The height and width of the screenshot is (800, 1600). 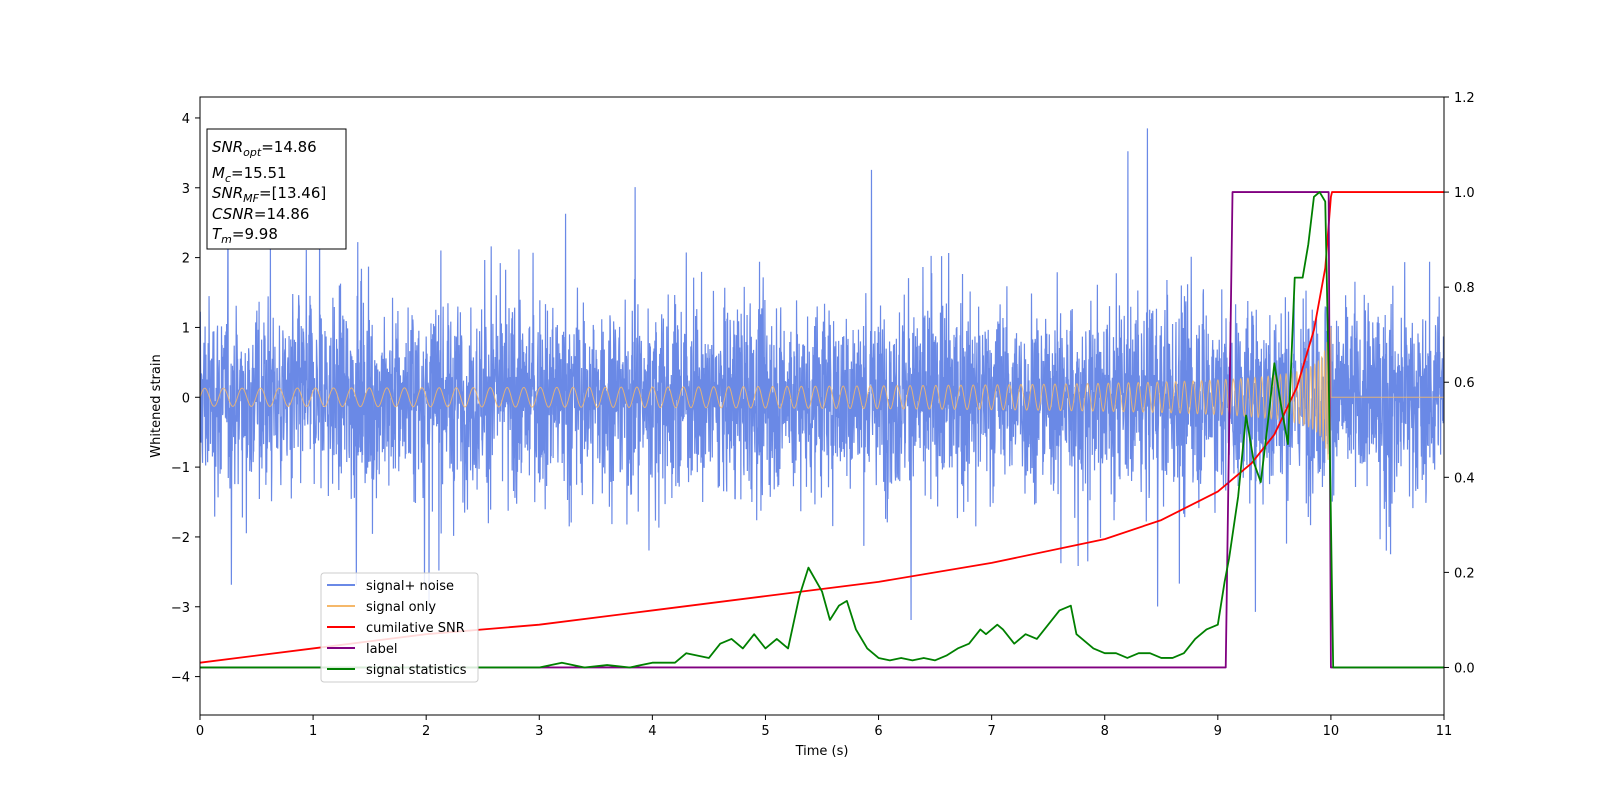 I want to click on x-tick-label: 4, so click(x=652, y=731).